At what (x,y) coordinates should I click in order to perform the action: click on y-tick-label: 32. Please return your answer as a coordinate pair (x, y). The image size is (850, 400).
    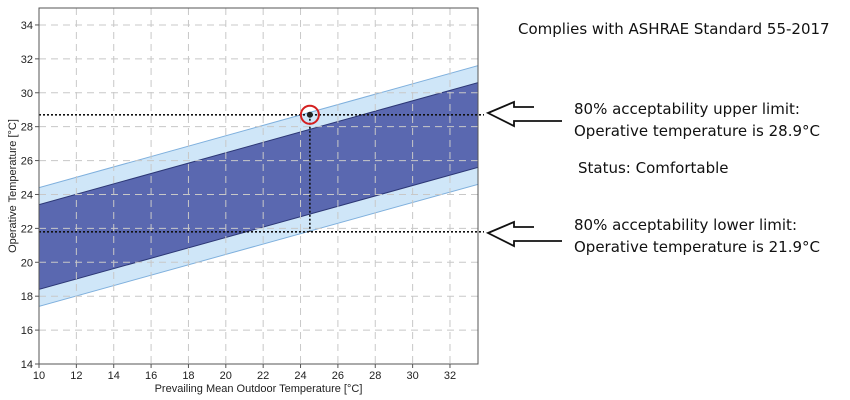
    Looking at the image, I should click on (27, 60).